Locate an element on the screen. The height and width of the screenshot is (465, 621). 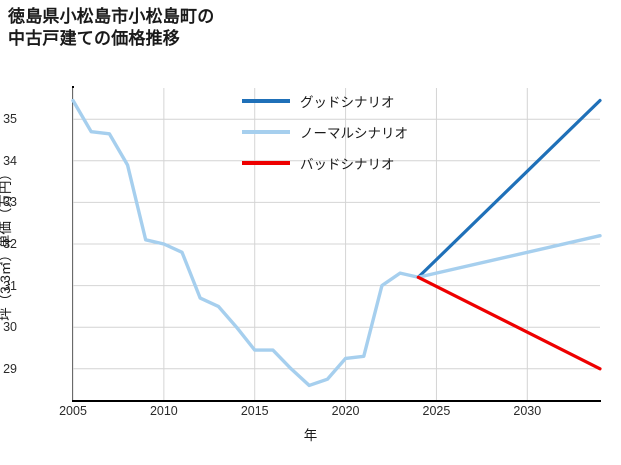
legend-item: ノーマルシナリオ is located at coordinates (325, 132).